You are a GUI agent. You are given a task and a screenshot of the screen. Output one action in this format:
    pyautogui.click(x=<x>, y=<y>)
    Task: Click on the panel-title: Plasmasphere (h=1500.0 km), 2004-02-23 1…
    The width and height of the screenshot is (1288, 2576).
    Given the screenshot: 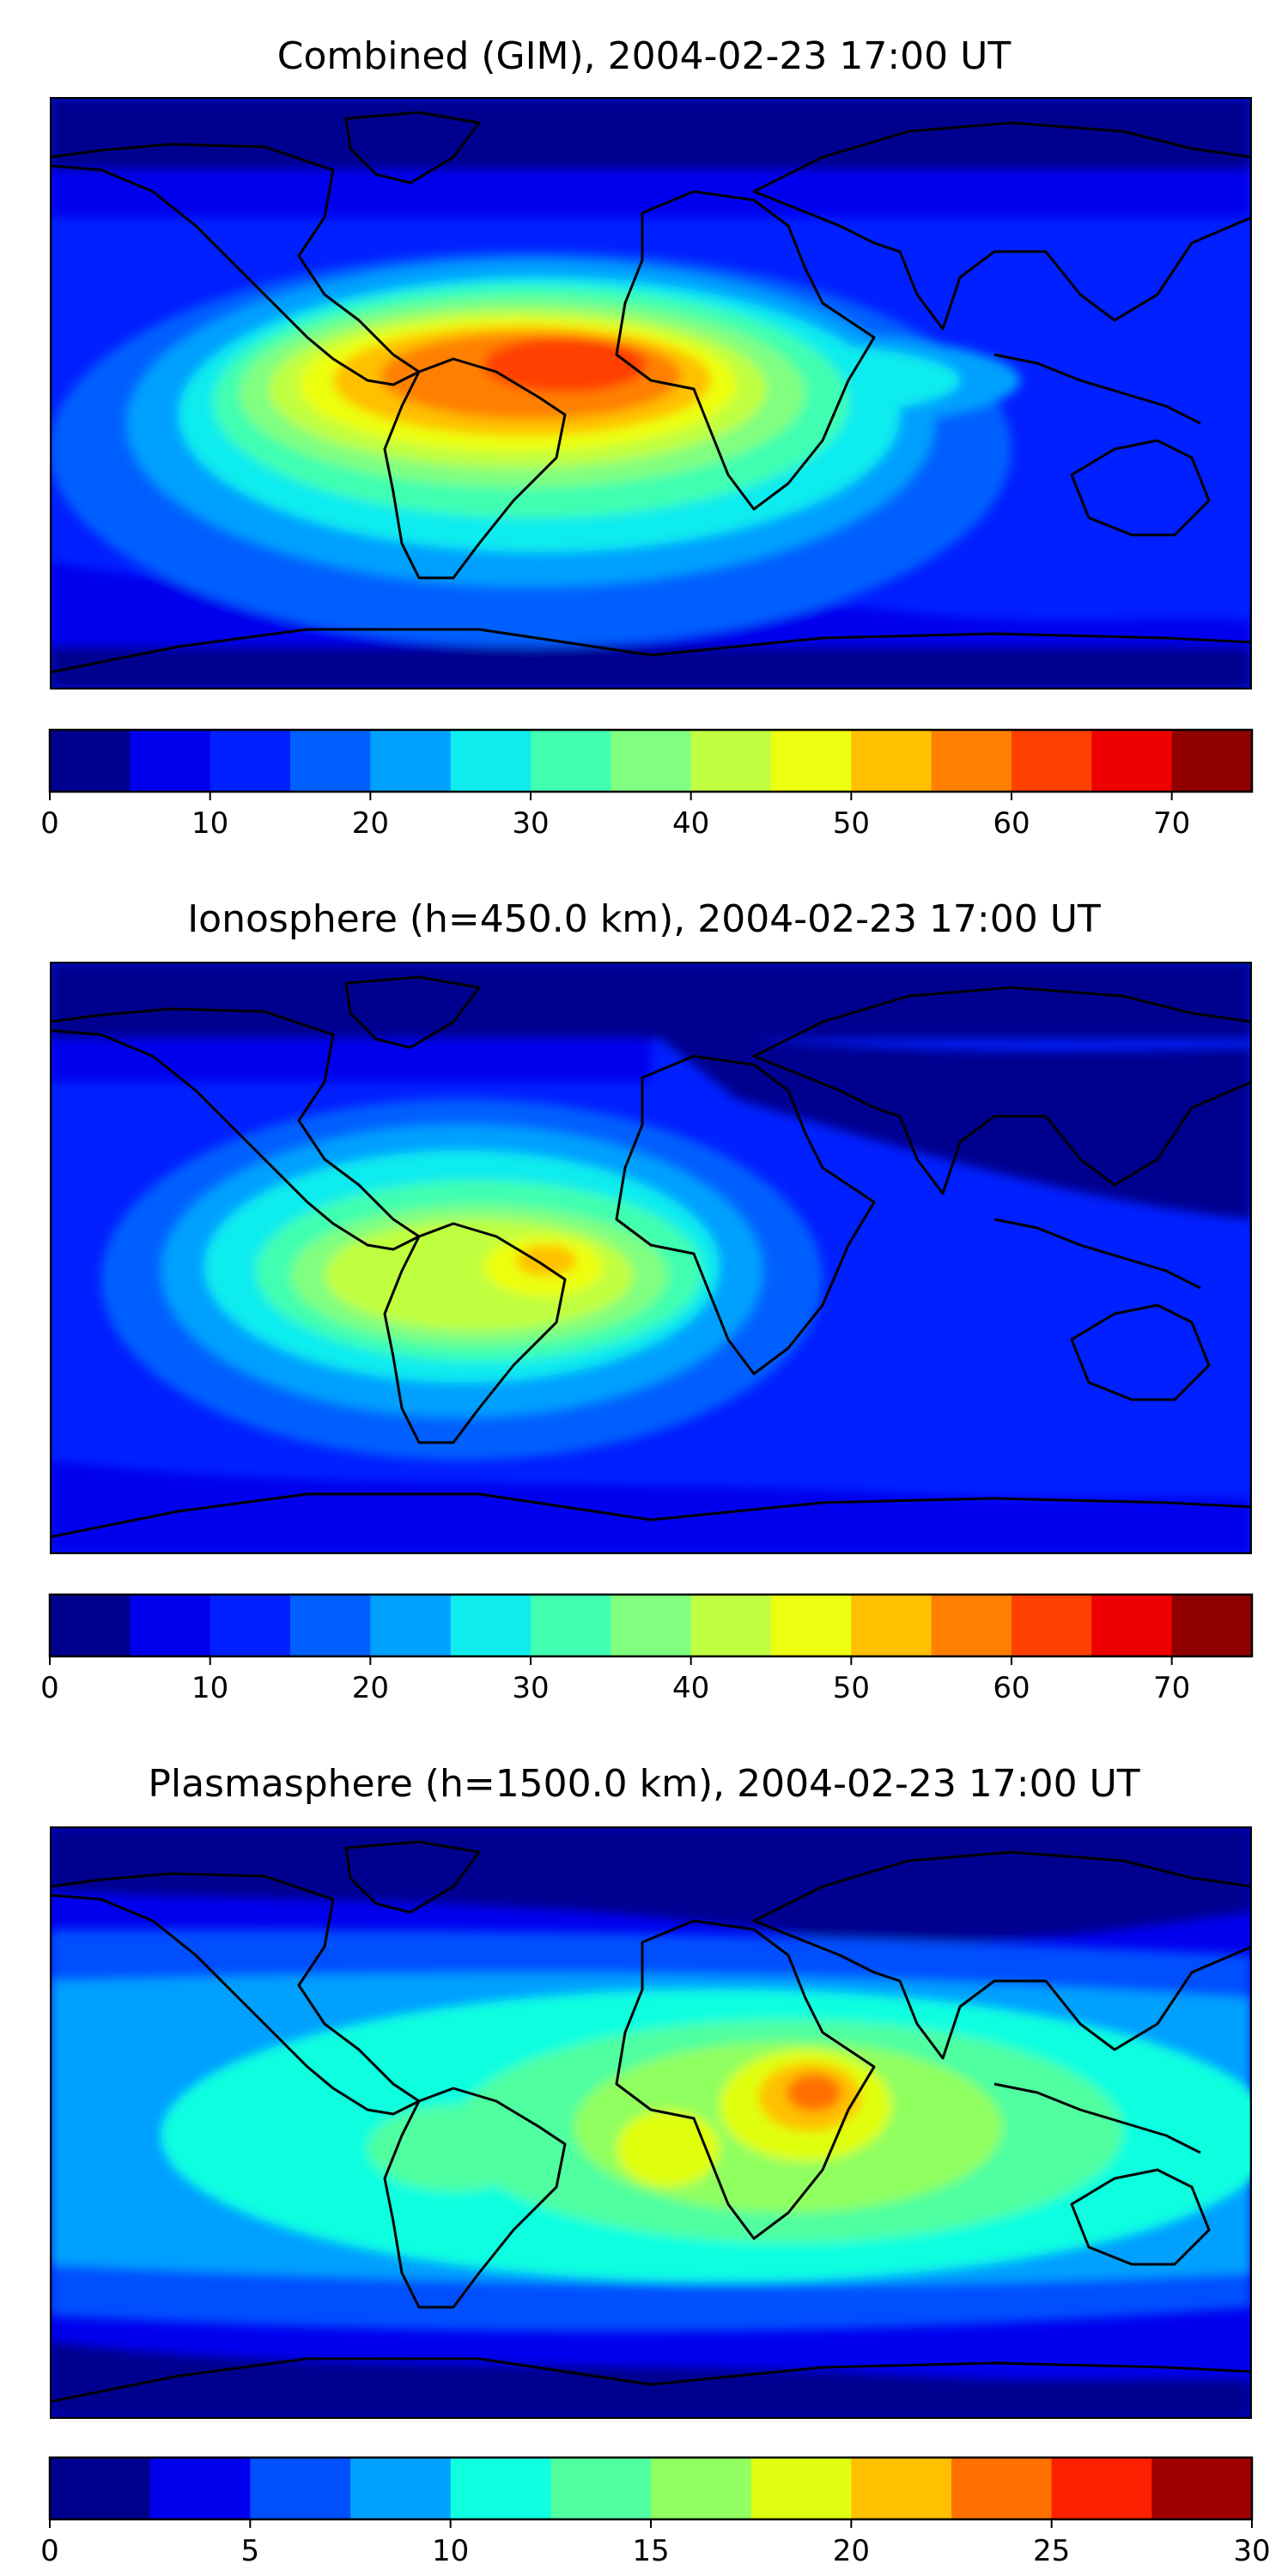 What is the action you would take?
    pyautogui.click(x=644, y=1784)
    